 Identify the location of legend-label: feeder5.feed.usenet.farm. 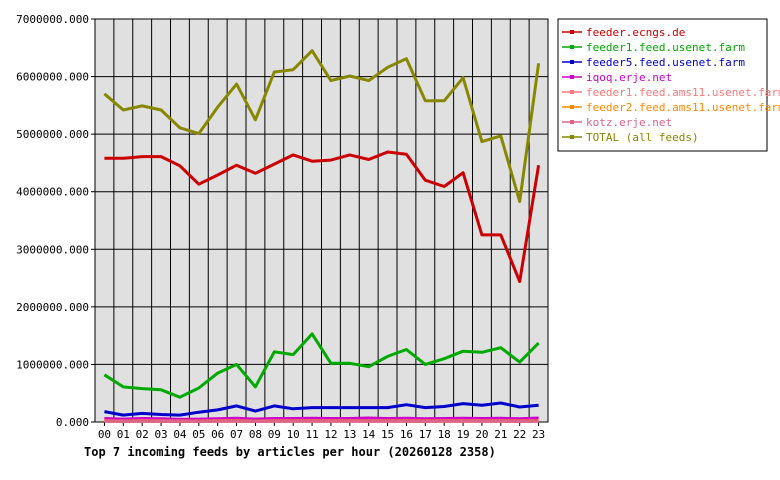
(665, 62).